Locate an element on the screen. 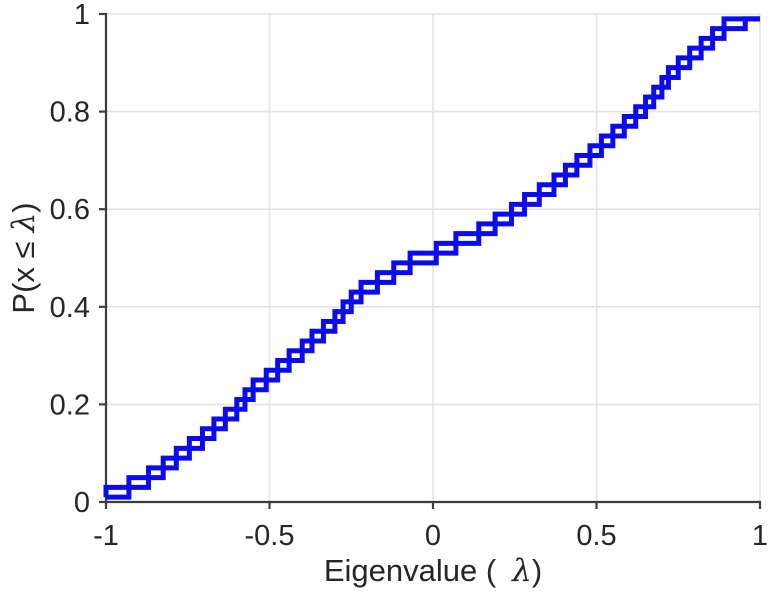 This screenshot has width=768, height=600. x-axis-label-text: Eigenvalue ( is located at coordinates (410, 570).